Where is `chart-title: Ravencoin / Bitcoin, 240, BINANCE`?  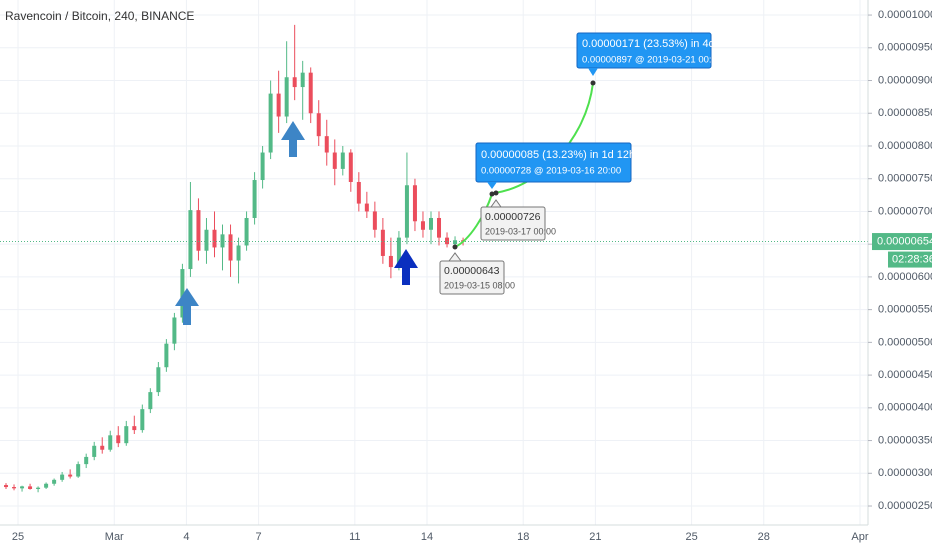 chart-title: Ravencoin / Bitcoin, 240, BINANCE is located at coordinates (99, 16).